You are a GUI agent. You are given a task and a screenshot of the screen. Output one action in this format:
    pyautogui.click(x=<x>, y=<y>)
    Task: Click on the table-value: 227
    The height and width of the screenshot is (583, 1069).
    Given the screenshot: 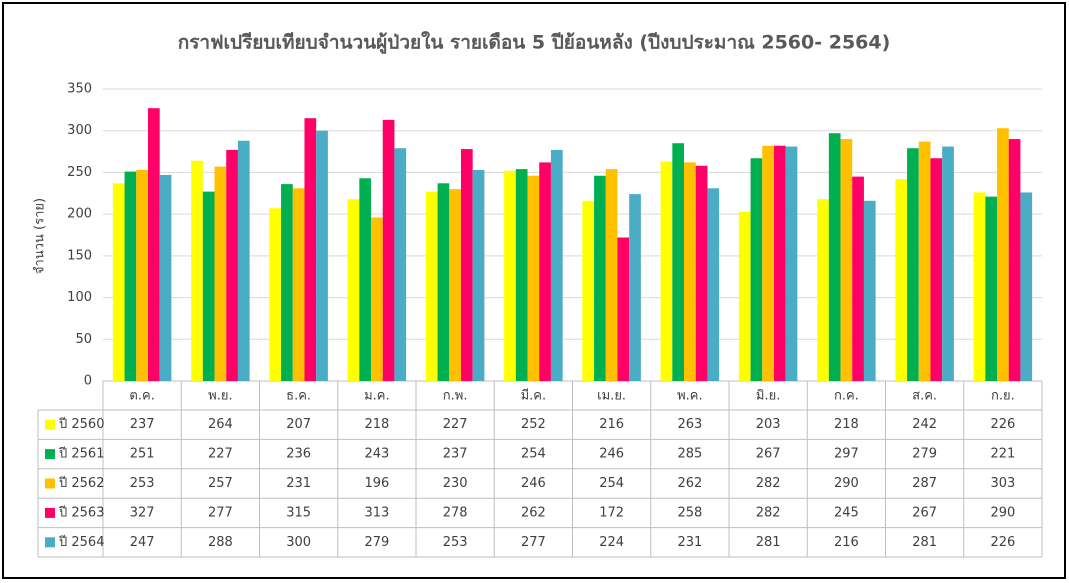 What is the action you would take?
    pyautogui.click(x=455, y=424)
    